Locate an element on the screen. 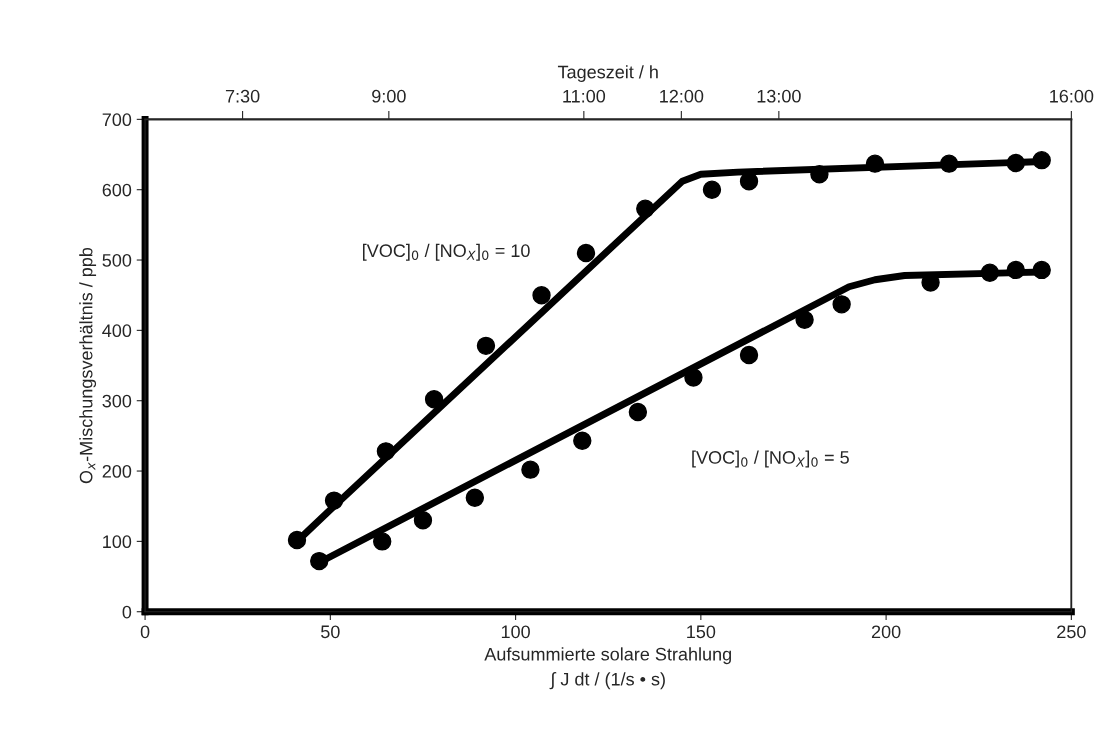 Image resolution: width=1116 pixels, height=746 pixels. y-tick-label: 600 is located at coordinates (117, 190).